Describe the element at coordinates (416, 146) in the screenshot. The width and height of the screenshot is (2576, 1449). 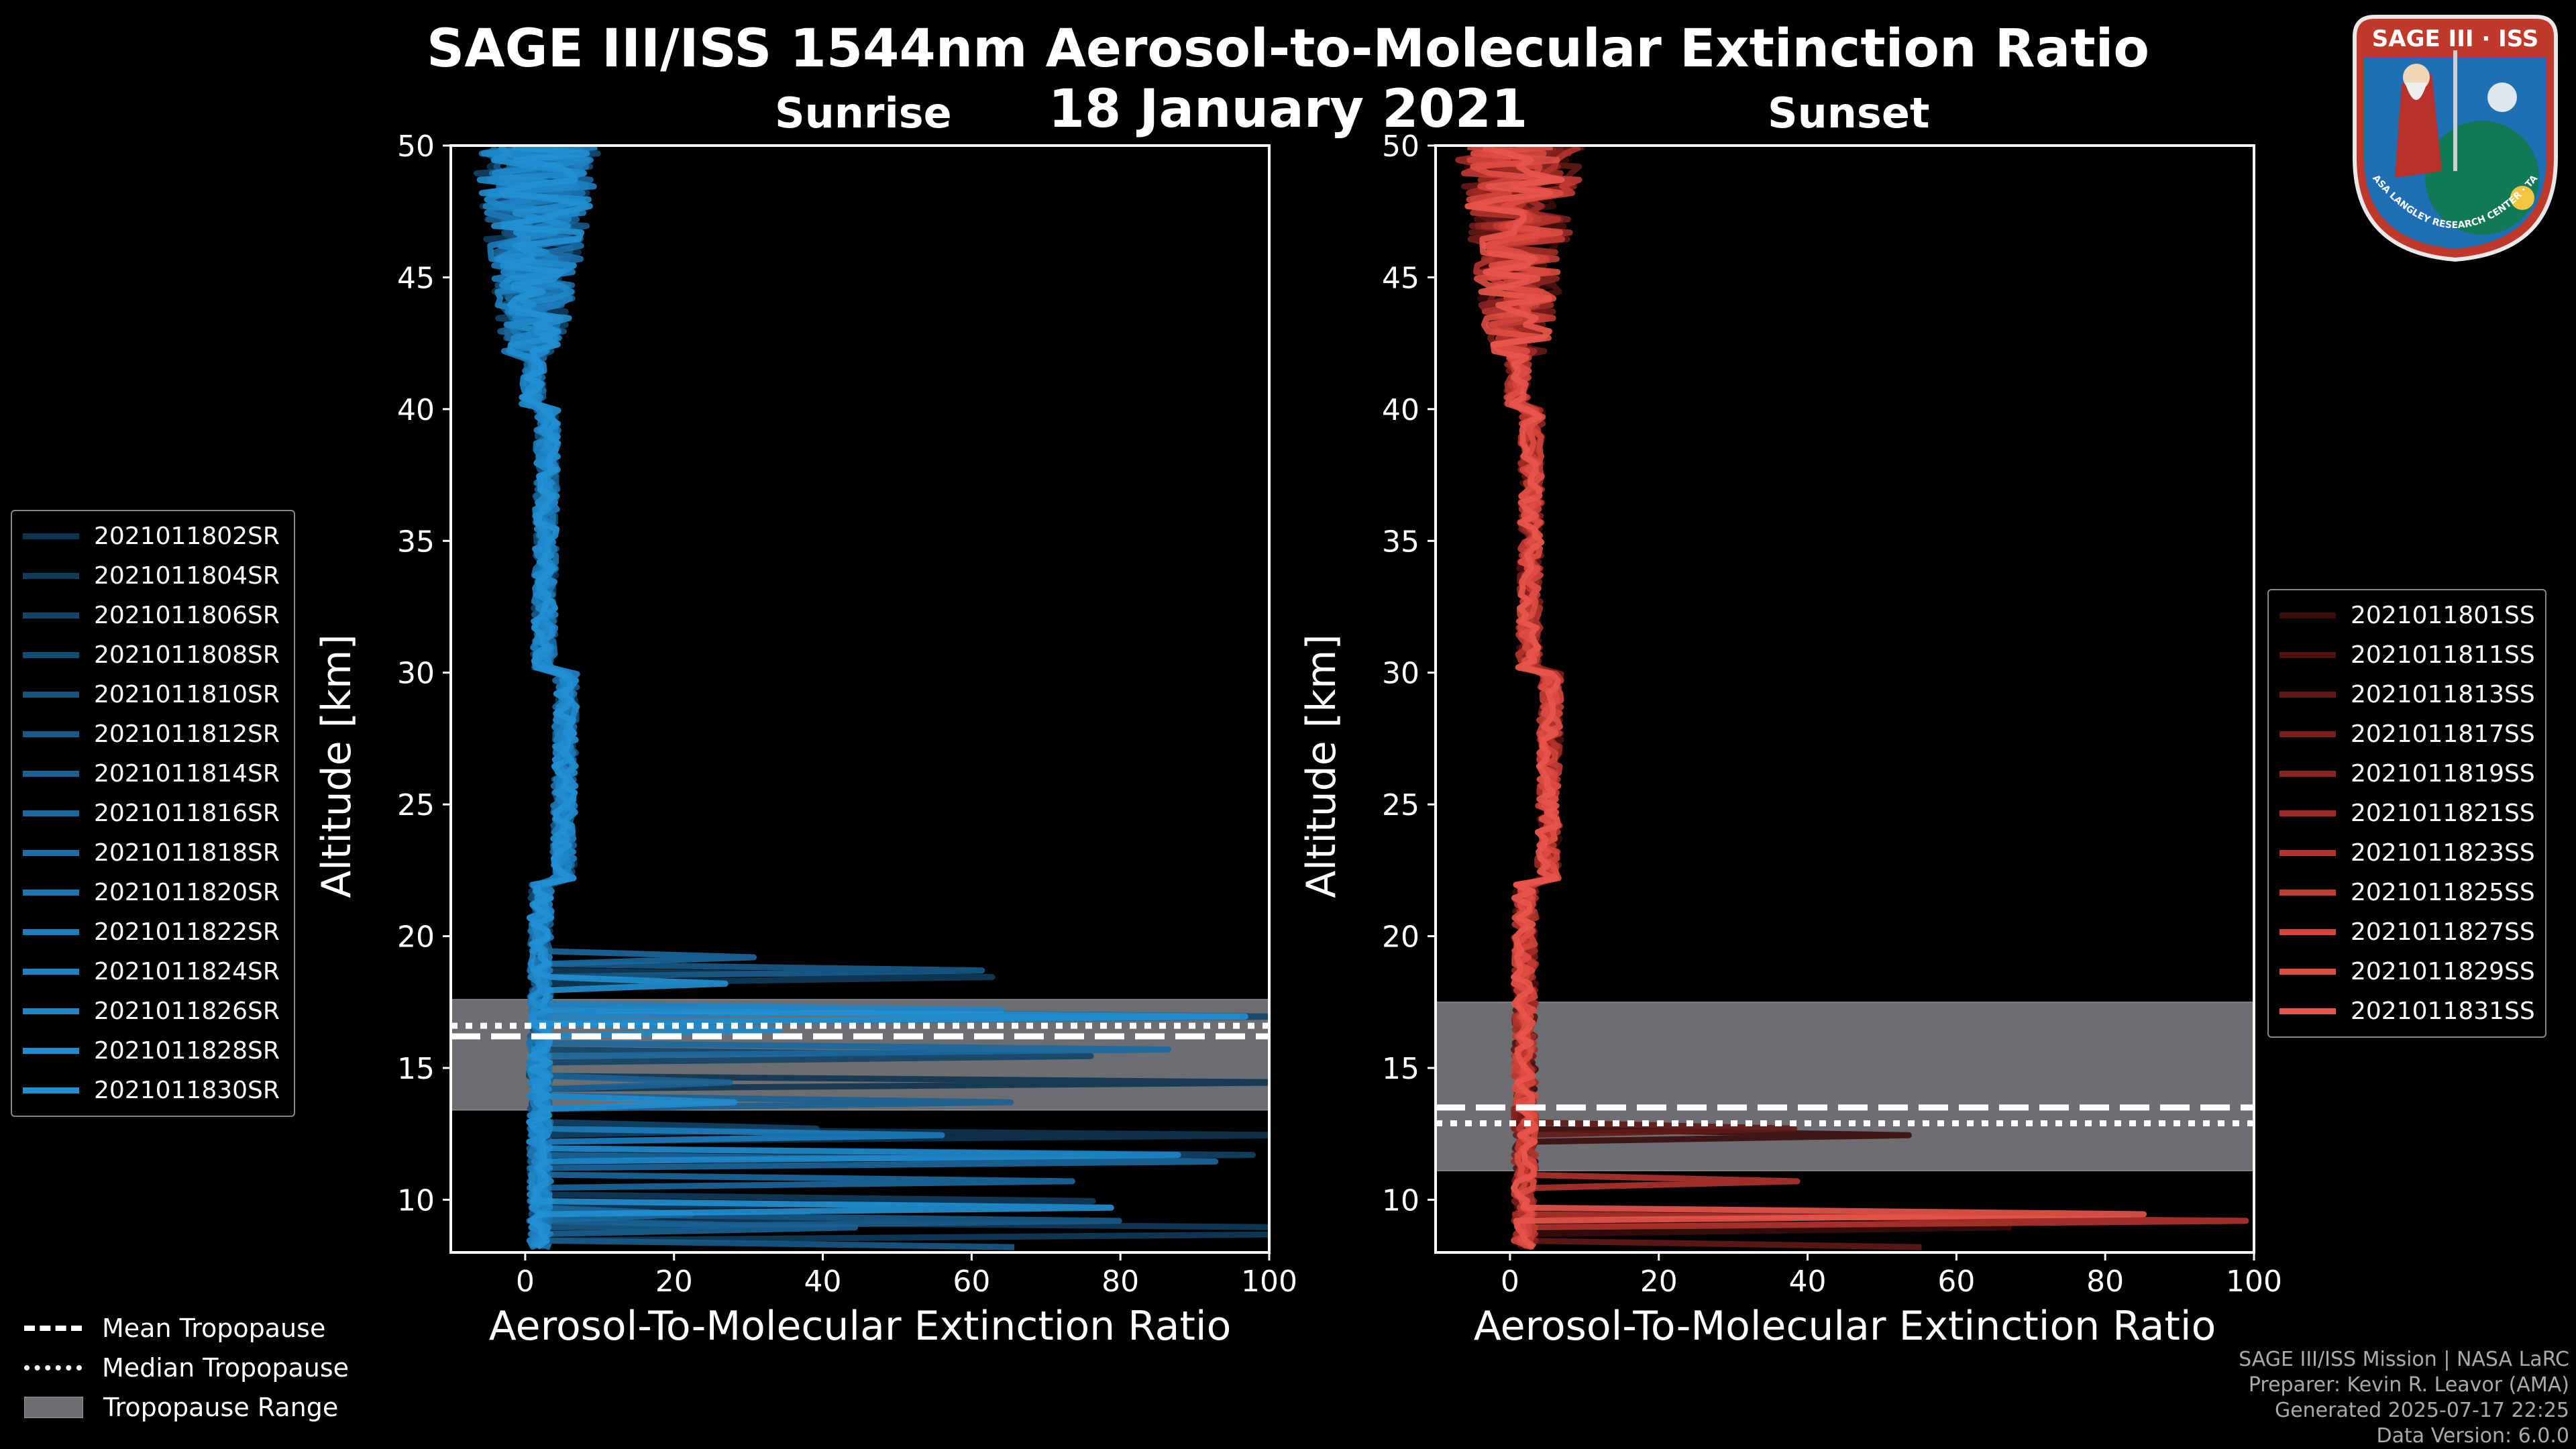
I see `sunrise-ytick-label: 50` at that location.